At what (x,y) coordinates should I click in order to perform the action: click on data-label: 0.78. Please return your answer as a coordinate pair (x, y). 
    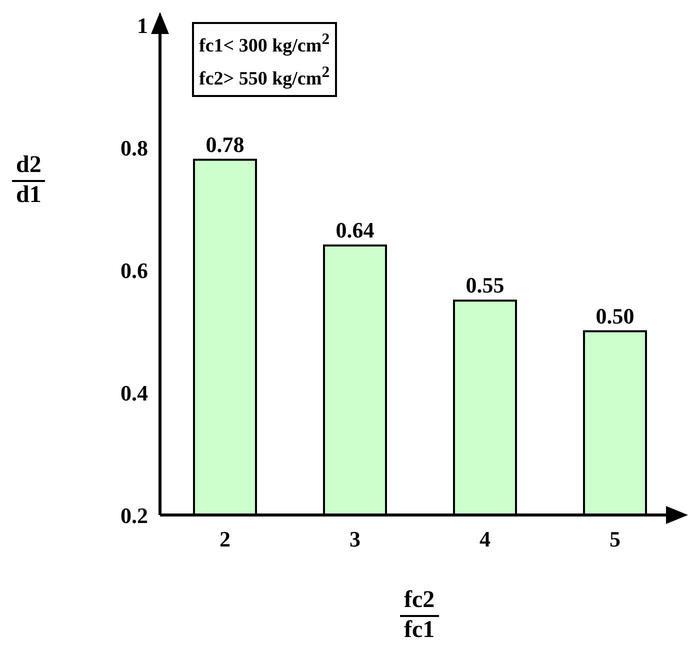
    Looking at the image, I should click on (225, 144).